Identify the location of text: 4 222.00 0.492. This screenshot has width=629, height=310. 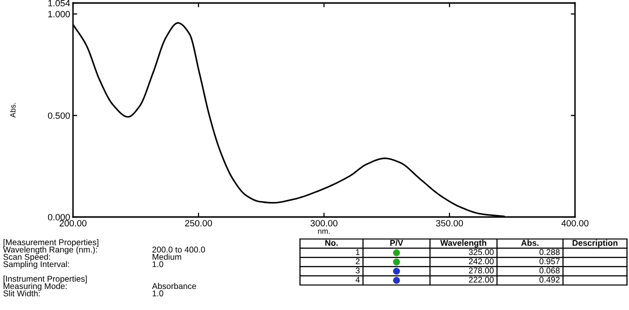
(458, 279).